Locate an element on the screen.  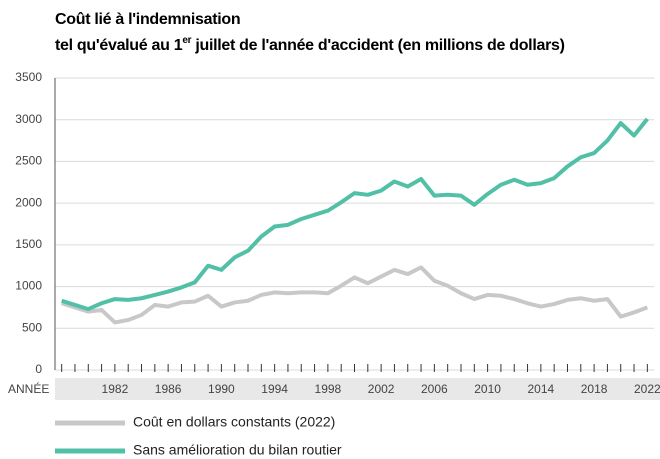
subtitle-part: tel qu'évalué au 1 is located at coordinates (119, 45).